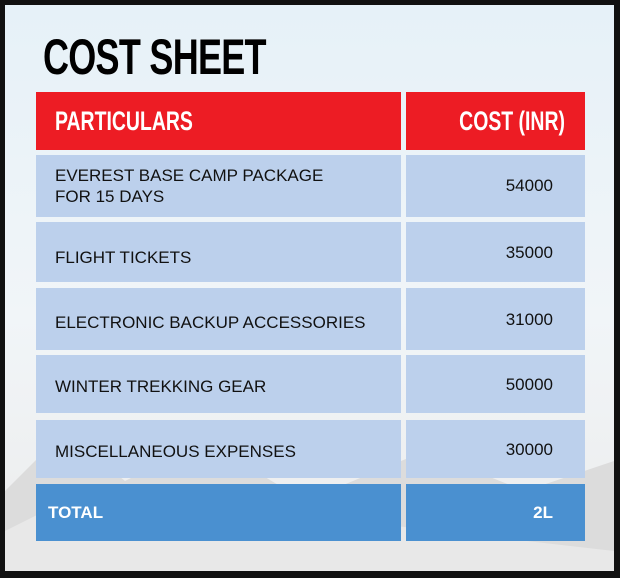  Describe the element at coordinates (218, 512) in the screenshot. I see `total-label: TOTAL` at that location.